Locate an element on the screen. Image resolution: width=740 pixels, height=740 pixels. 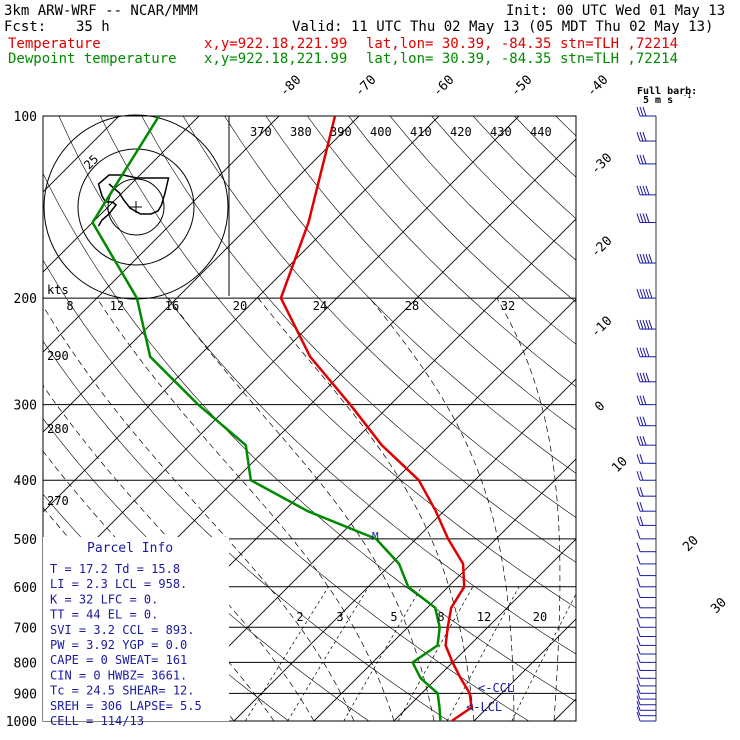
mixing-ratio-label: 3 is located at coordinates (339, 617).